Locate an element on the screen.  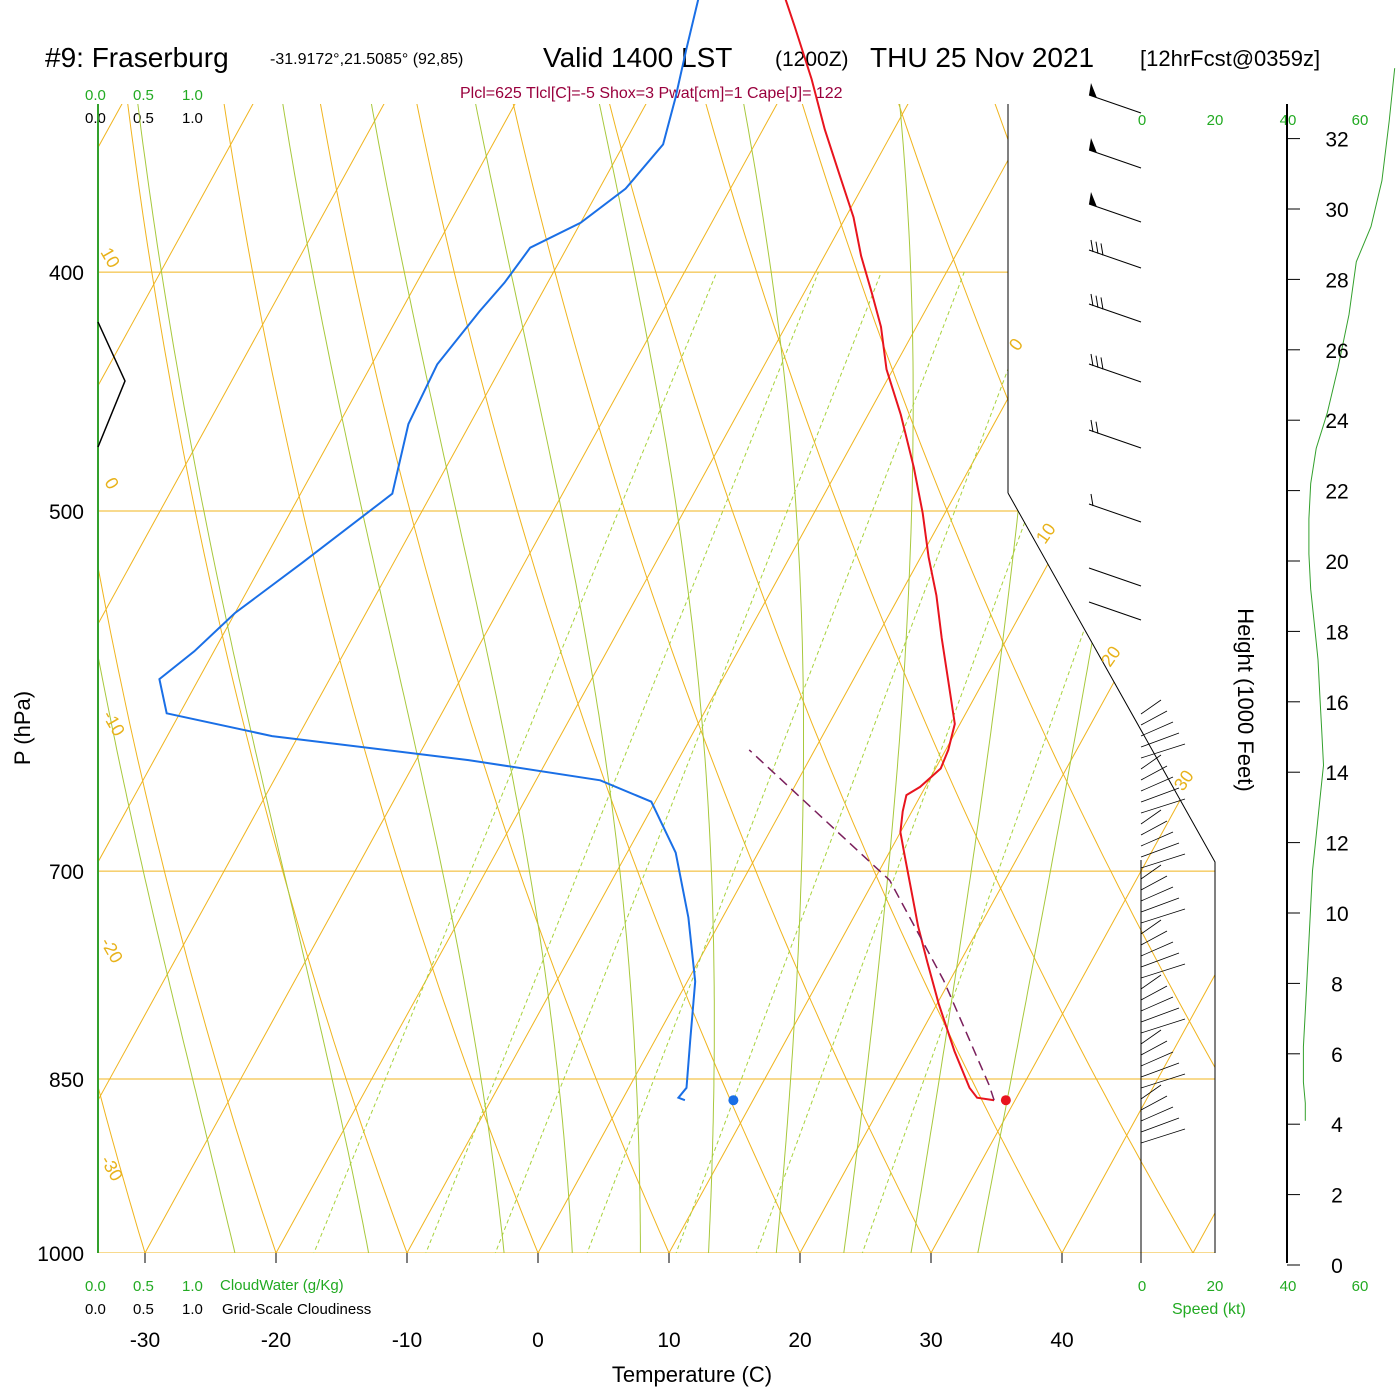
speed-tick-top-3: 60 is located at coordinates (1360, 120).